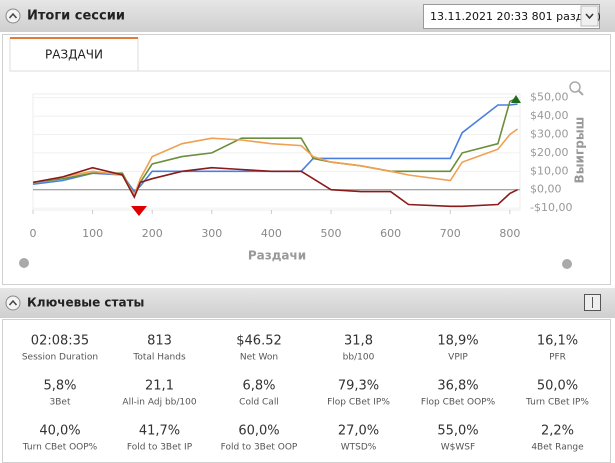  What do you see at coordinates (567, 264) in the screenshot?
I see `info-icon` at bounding box center [567, 264].